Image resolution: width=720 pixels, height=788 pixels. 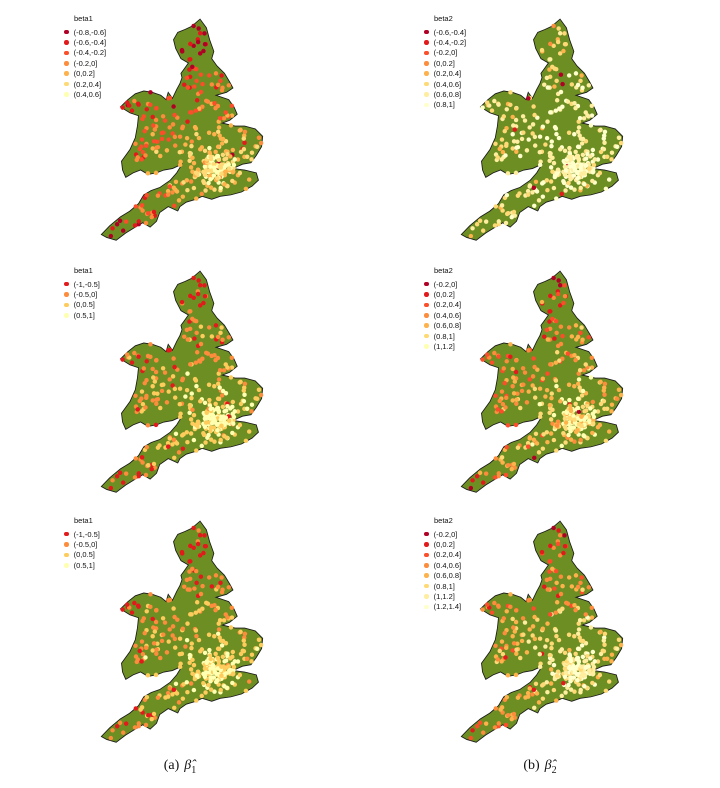 I want to click on legend-label: (-0.5,0], so click(x=85, y=545).